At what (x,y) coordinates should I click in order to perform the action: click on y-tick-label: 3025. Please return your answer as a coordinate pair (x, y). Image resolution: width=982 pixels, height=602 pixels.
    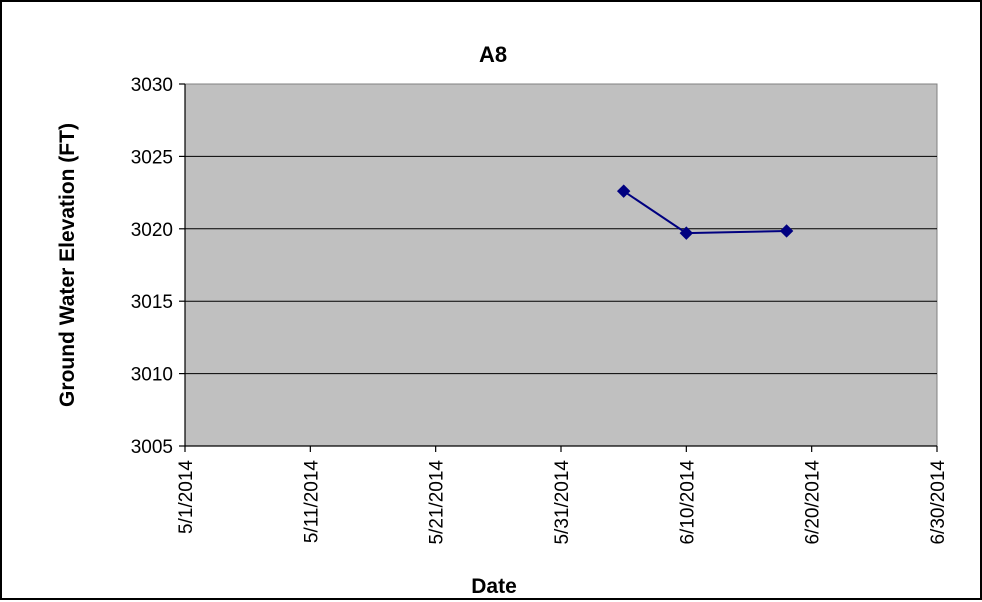
    Looking at the image, I should click on (152, 157).